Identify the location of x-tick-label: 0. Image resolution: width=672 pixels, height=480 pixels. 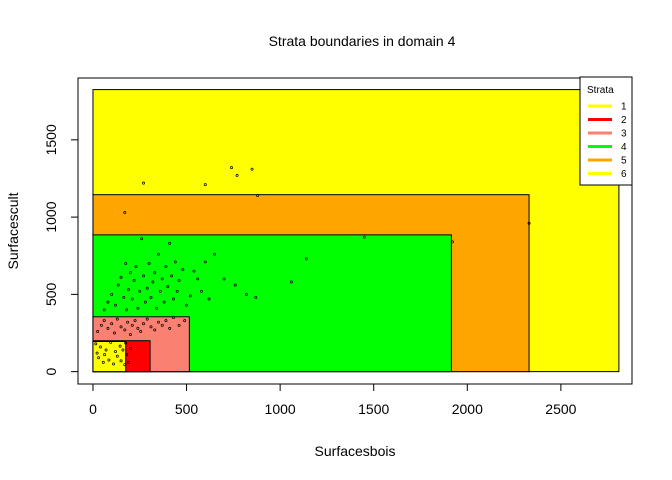
(93, 409).